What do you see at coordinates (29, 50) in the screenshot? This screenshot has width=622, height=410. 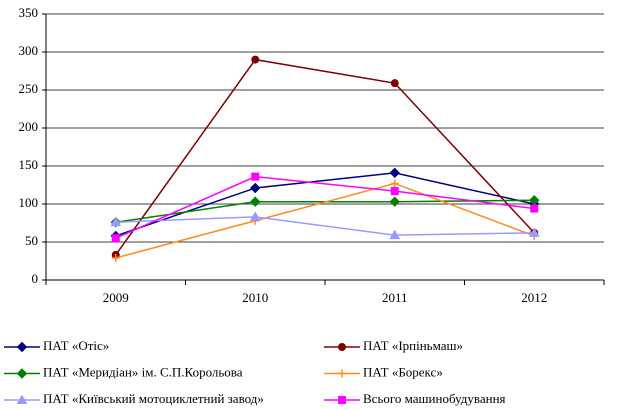 I see `y-tick-label: 300` at bounding box center [29, 50].